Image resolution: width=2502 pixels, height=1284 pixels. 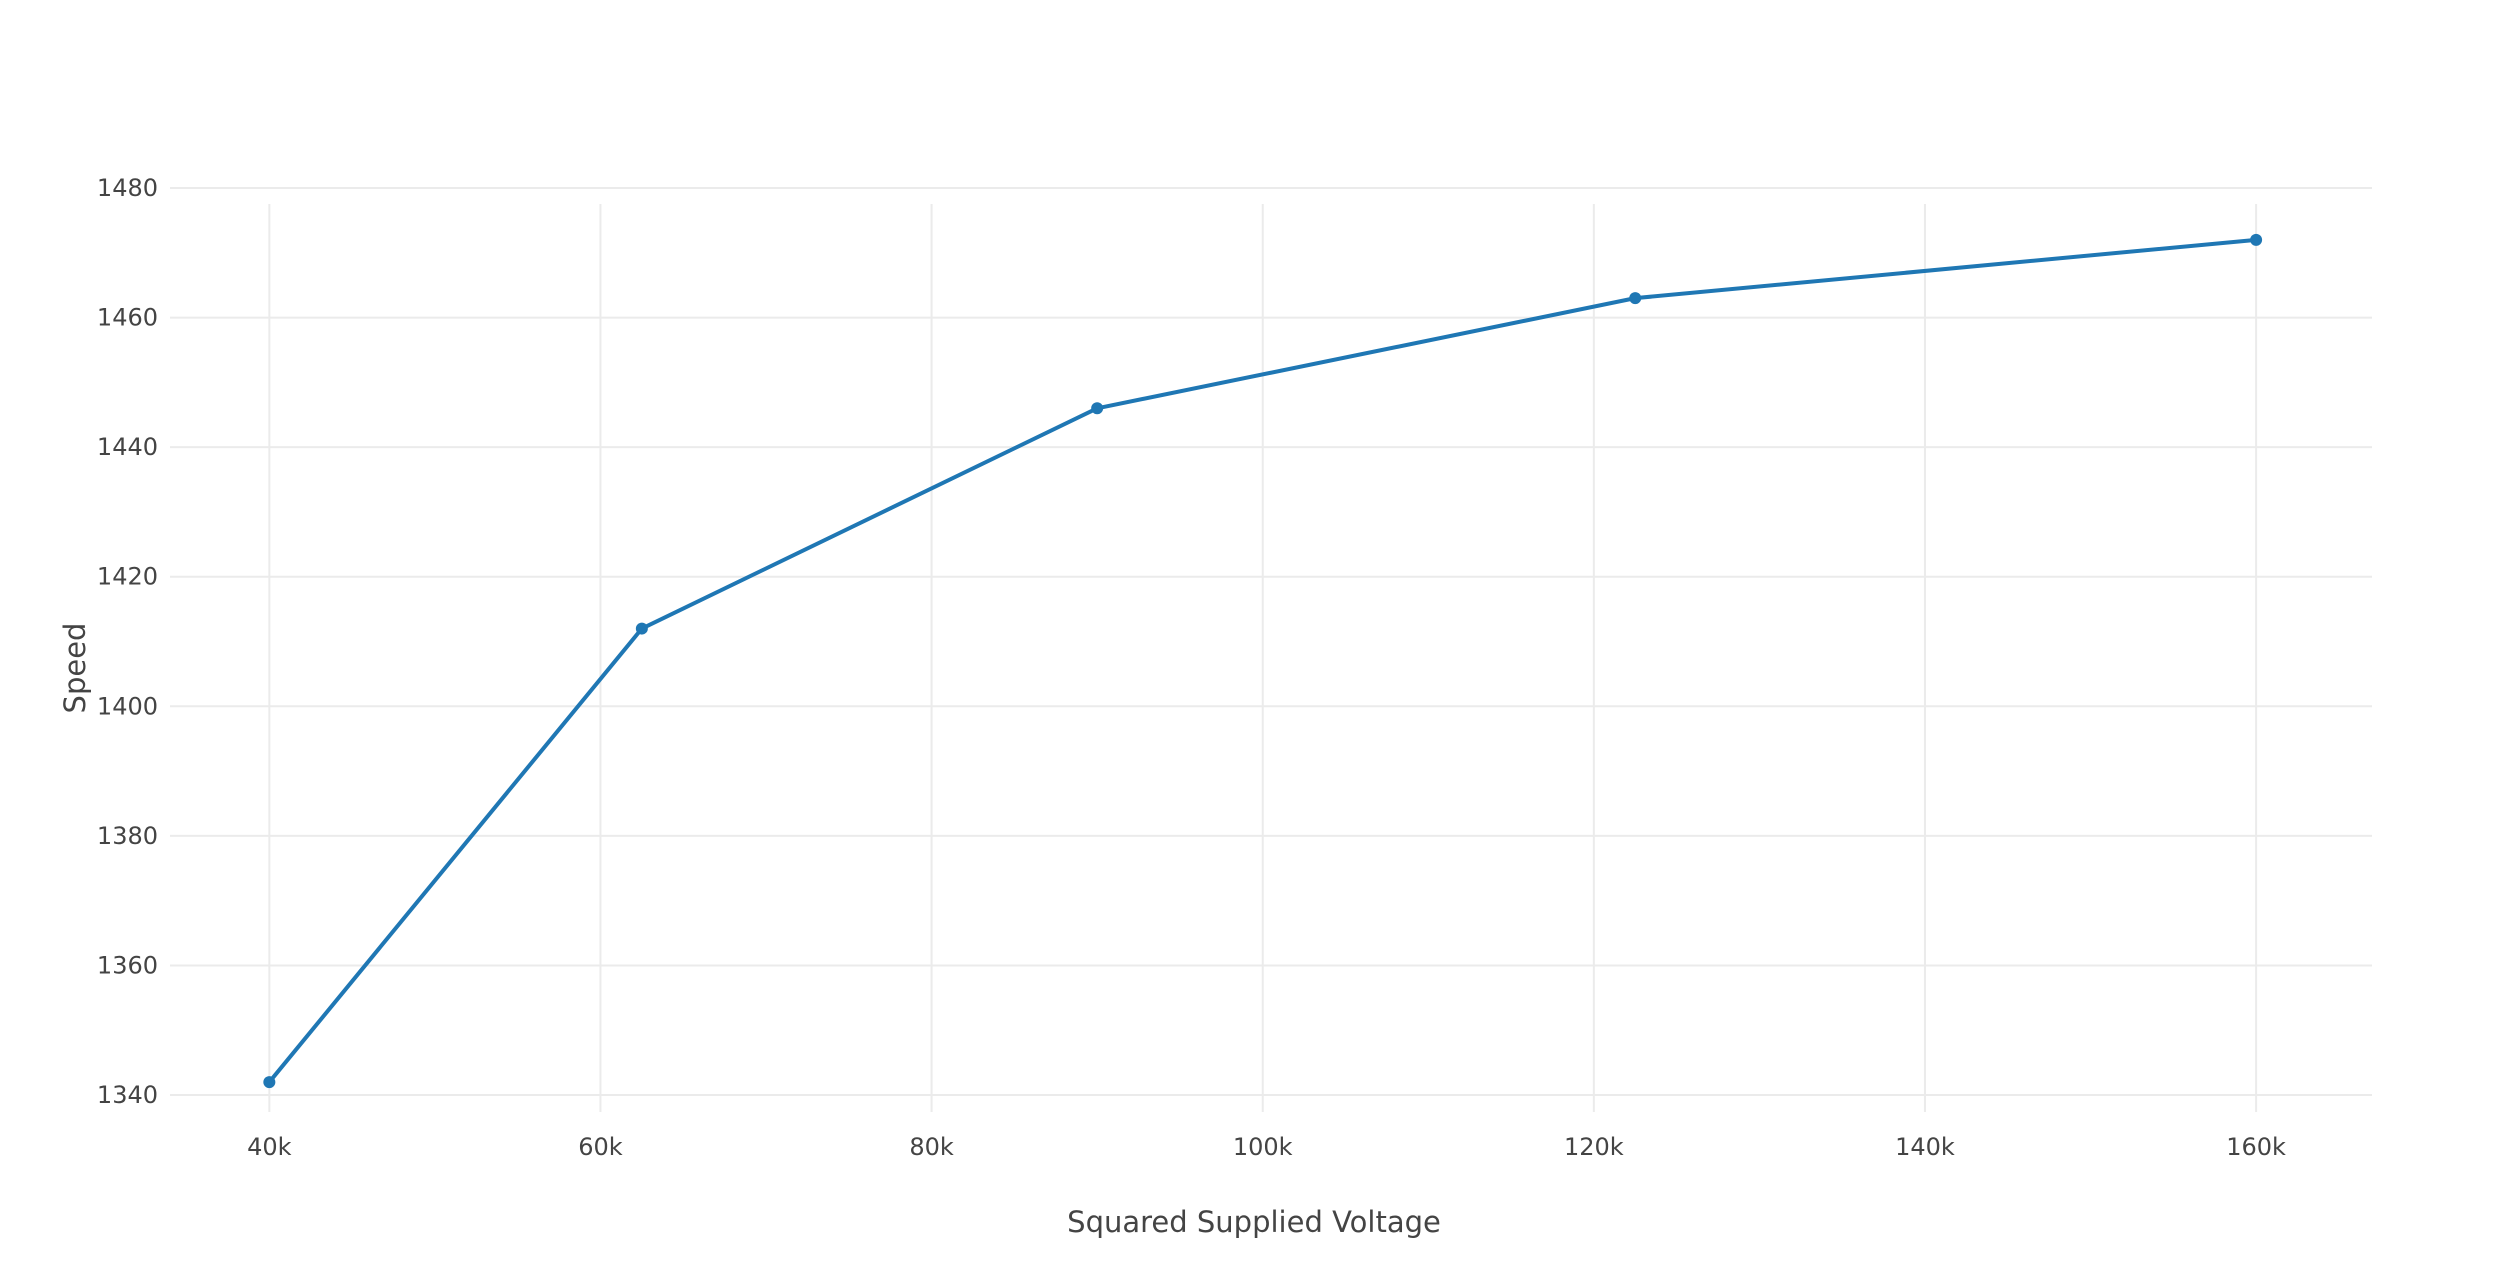 What do you see at coordinates (127, 965) in the screenshot?
I see `y-tick-label: 1360` at bounding box center [127, 965].